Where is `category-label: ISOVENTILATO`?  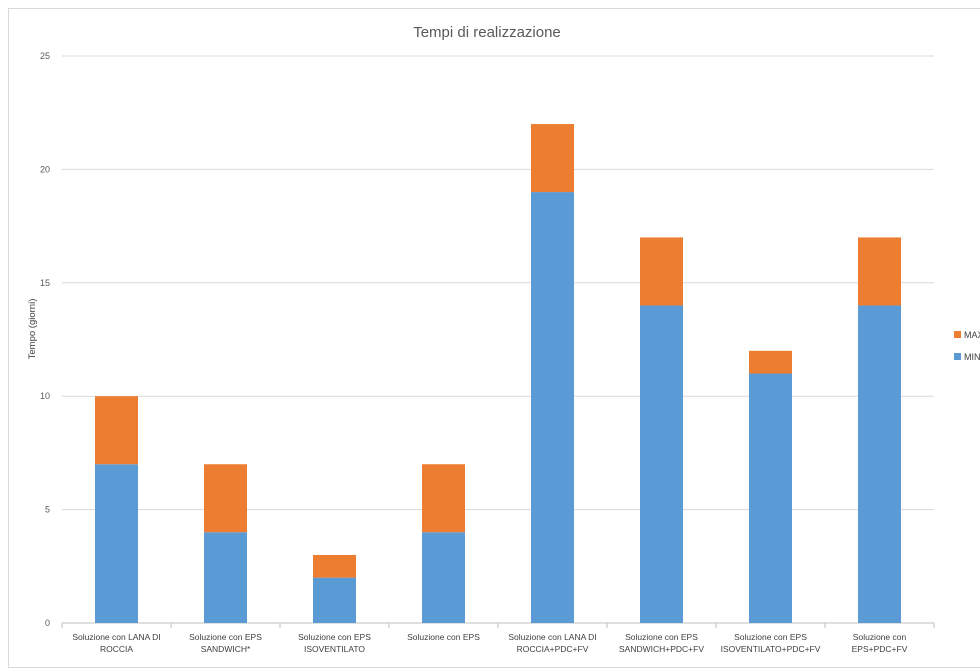
category-label: ISOVENTILATO is located at coordinates (334, 649).